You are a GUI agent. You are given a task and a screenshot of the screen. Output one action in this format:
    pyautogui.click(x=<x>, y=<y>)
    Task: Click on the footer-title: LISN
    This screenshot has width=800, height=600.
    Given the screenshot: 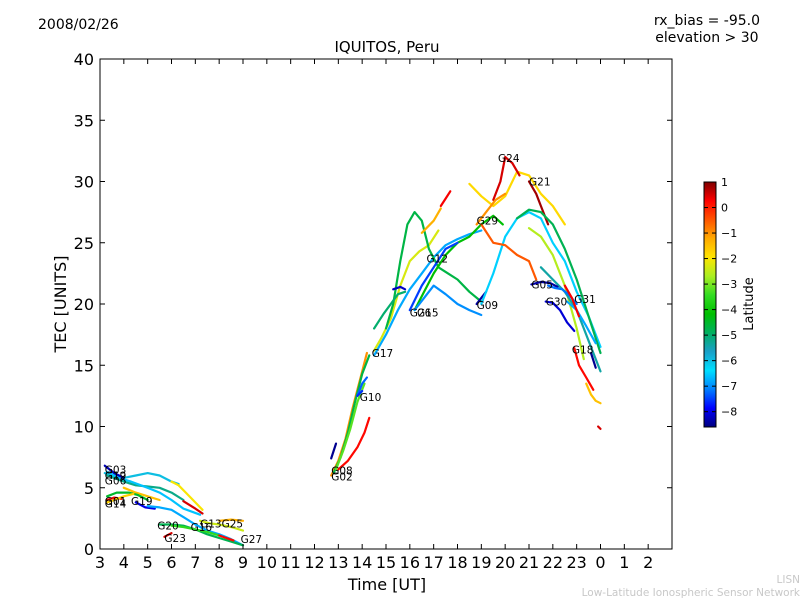 What is the action you would take?
    pyautogui.click(x=788, y=580)
    